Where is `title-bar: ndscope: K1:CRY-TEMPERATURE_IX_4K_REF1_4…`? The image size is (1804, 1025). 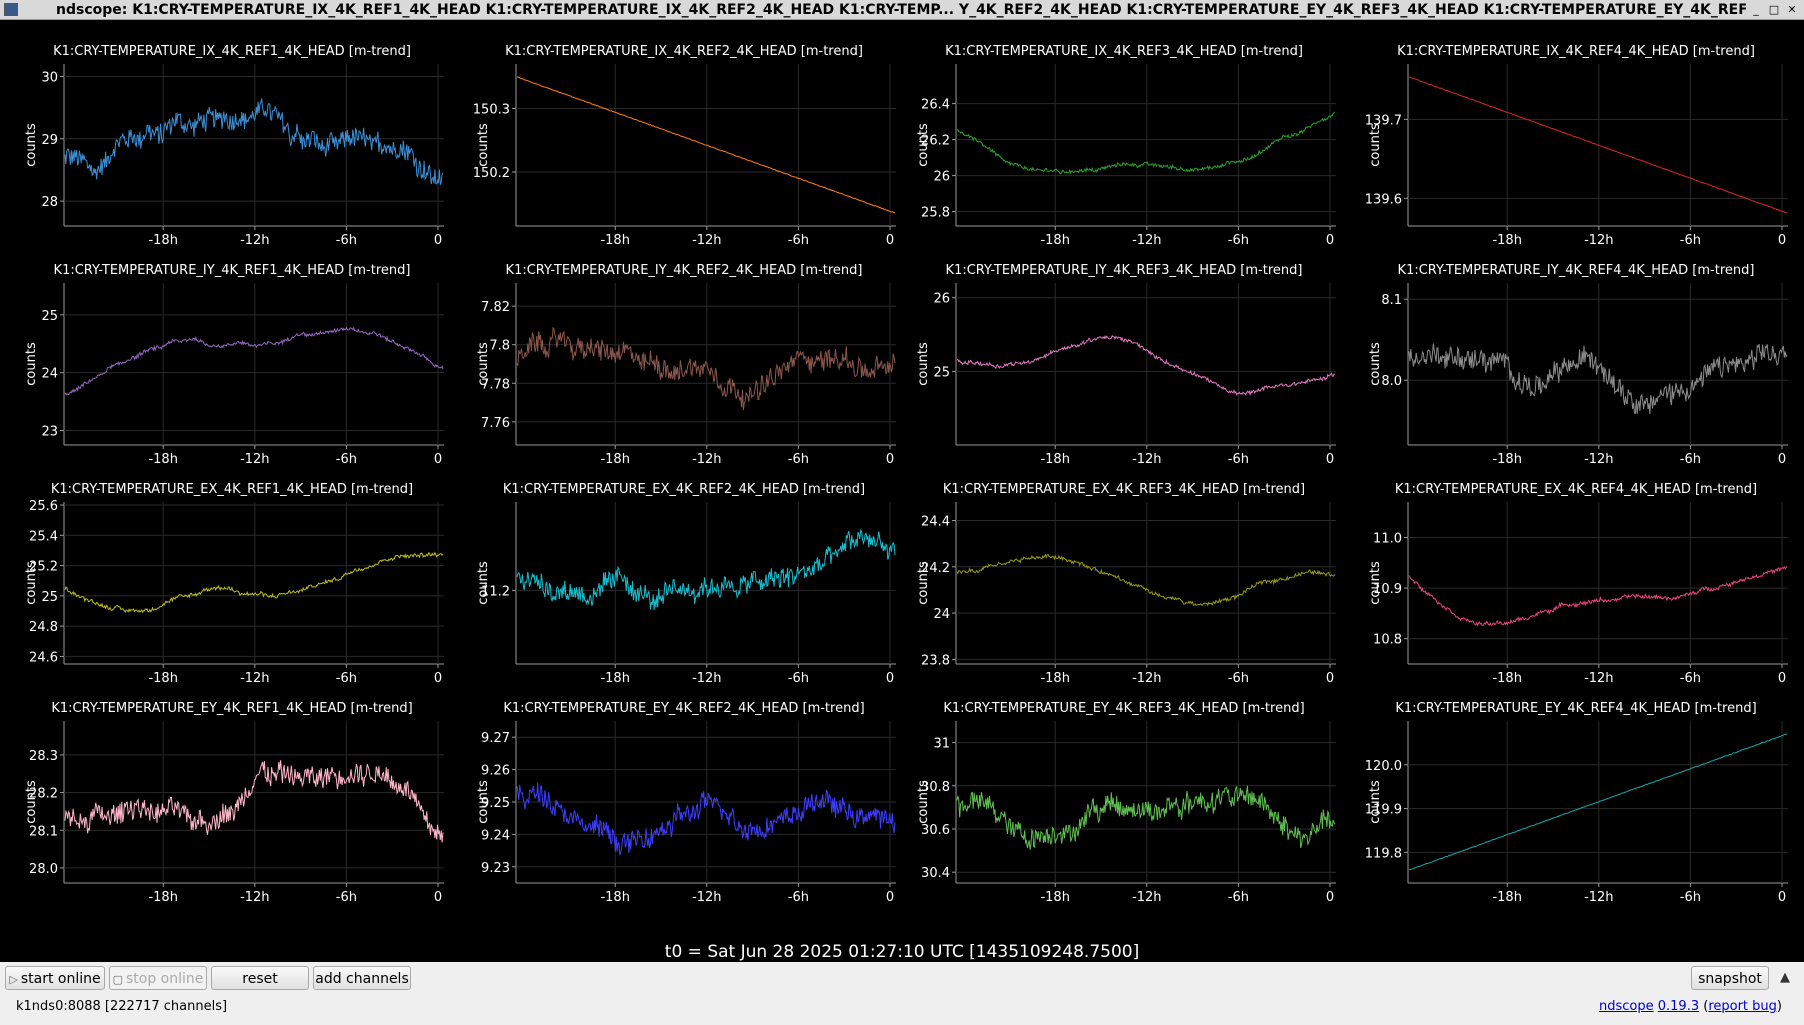 title-bar: ndscope: K1:CRY-TEMPERATURE_IX_4K_REF1_4… is located at coordinates (902, 10).